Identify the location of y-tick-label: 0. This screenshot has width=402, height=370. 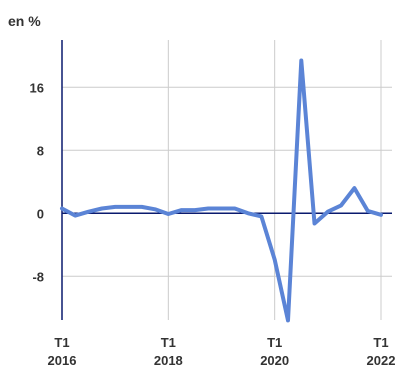
(40, 213).